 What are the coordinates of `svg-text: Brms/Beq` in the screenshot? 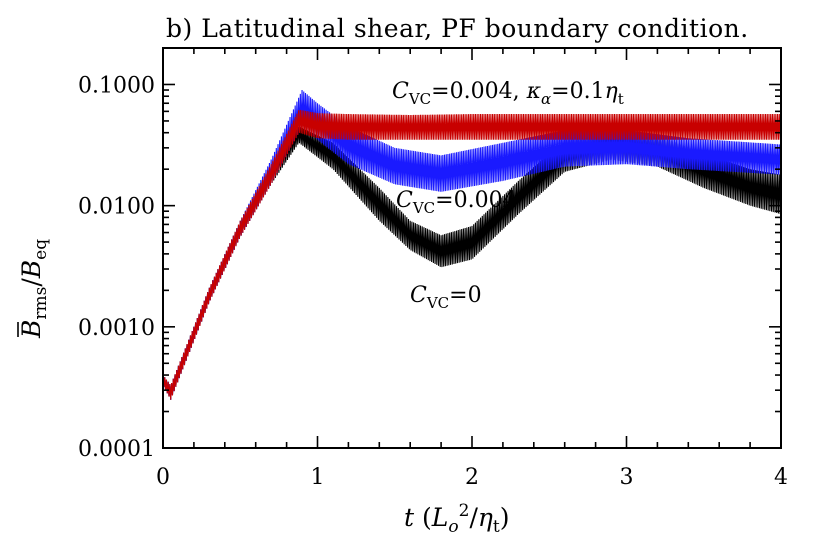 It's located at (34, 289).